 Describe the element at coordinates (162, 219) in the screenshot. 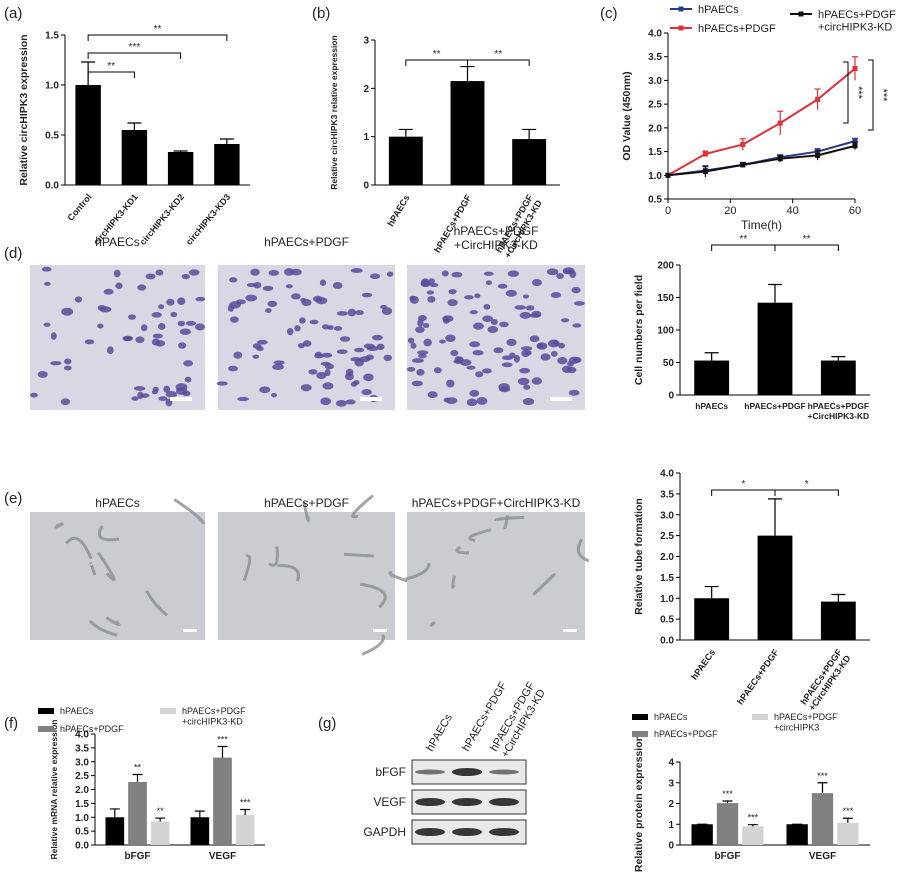

I see `x-tick-label: circHIPK3-KD2` at that location.